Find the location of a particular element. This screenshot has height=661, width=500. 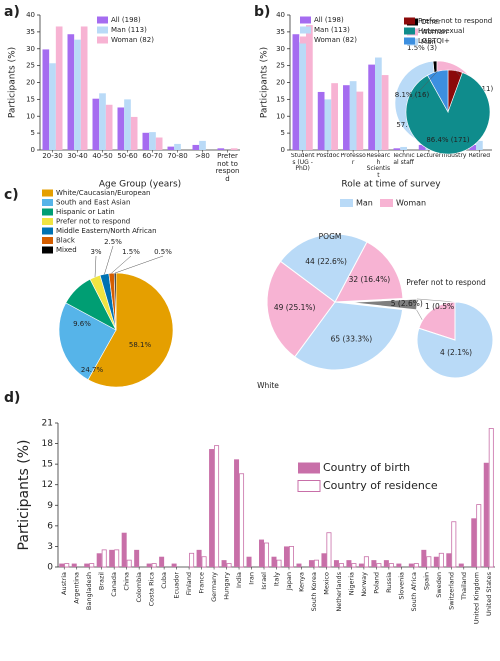

x-tick-label: China is located at coordinates (127, 581).